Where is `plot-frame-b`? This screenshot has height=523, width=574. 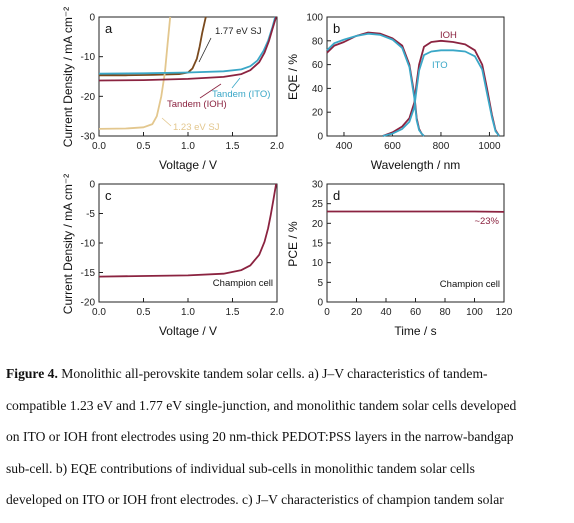 plot-frame-b is located at coordinates (415, 76).